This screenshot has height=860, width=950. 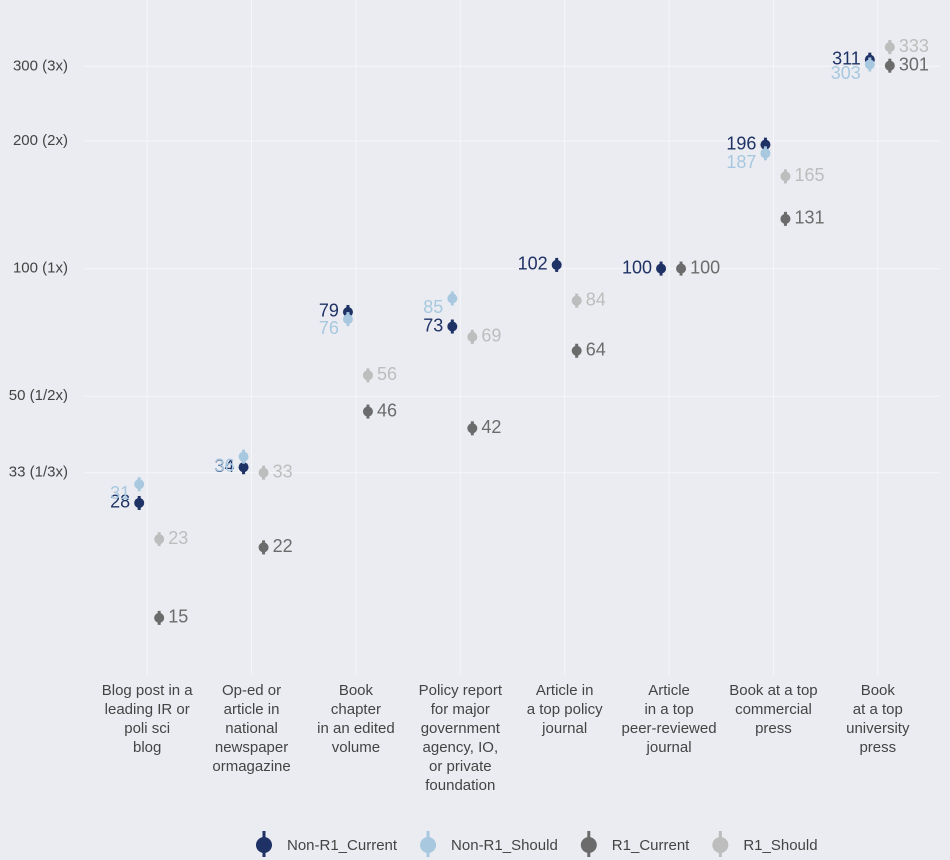 I want to click on x-tick-label: Article in a top peer-reviewed journal, so click(x=669, y=719).